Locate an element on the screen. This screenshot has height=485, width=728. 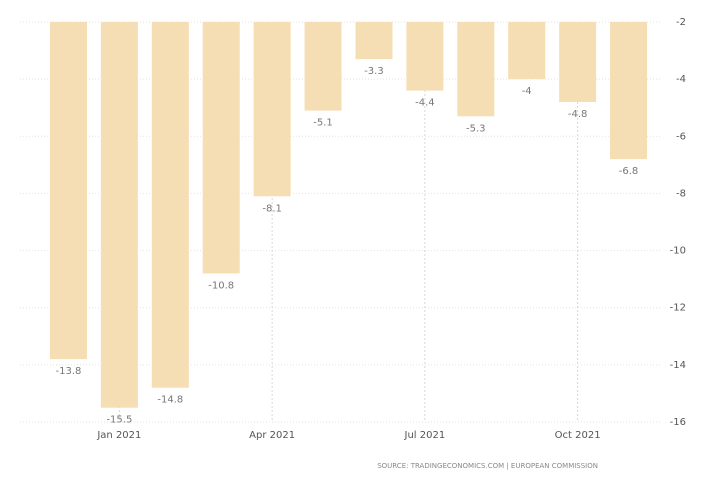
value-label: -15.5 is located at coordinates (119, 420).